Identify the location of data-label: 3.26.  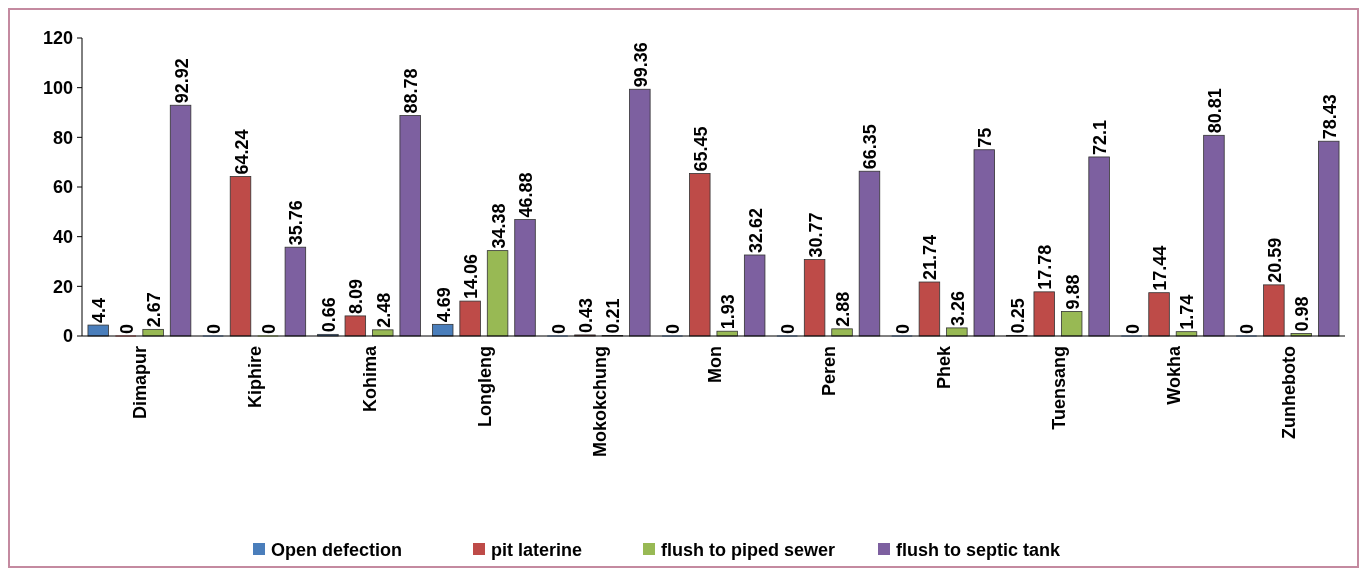
(957, 308).